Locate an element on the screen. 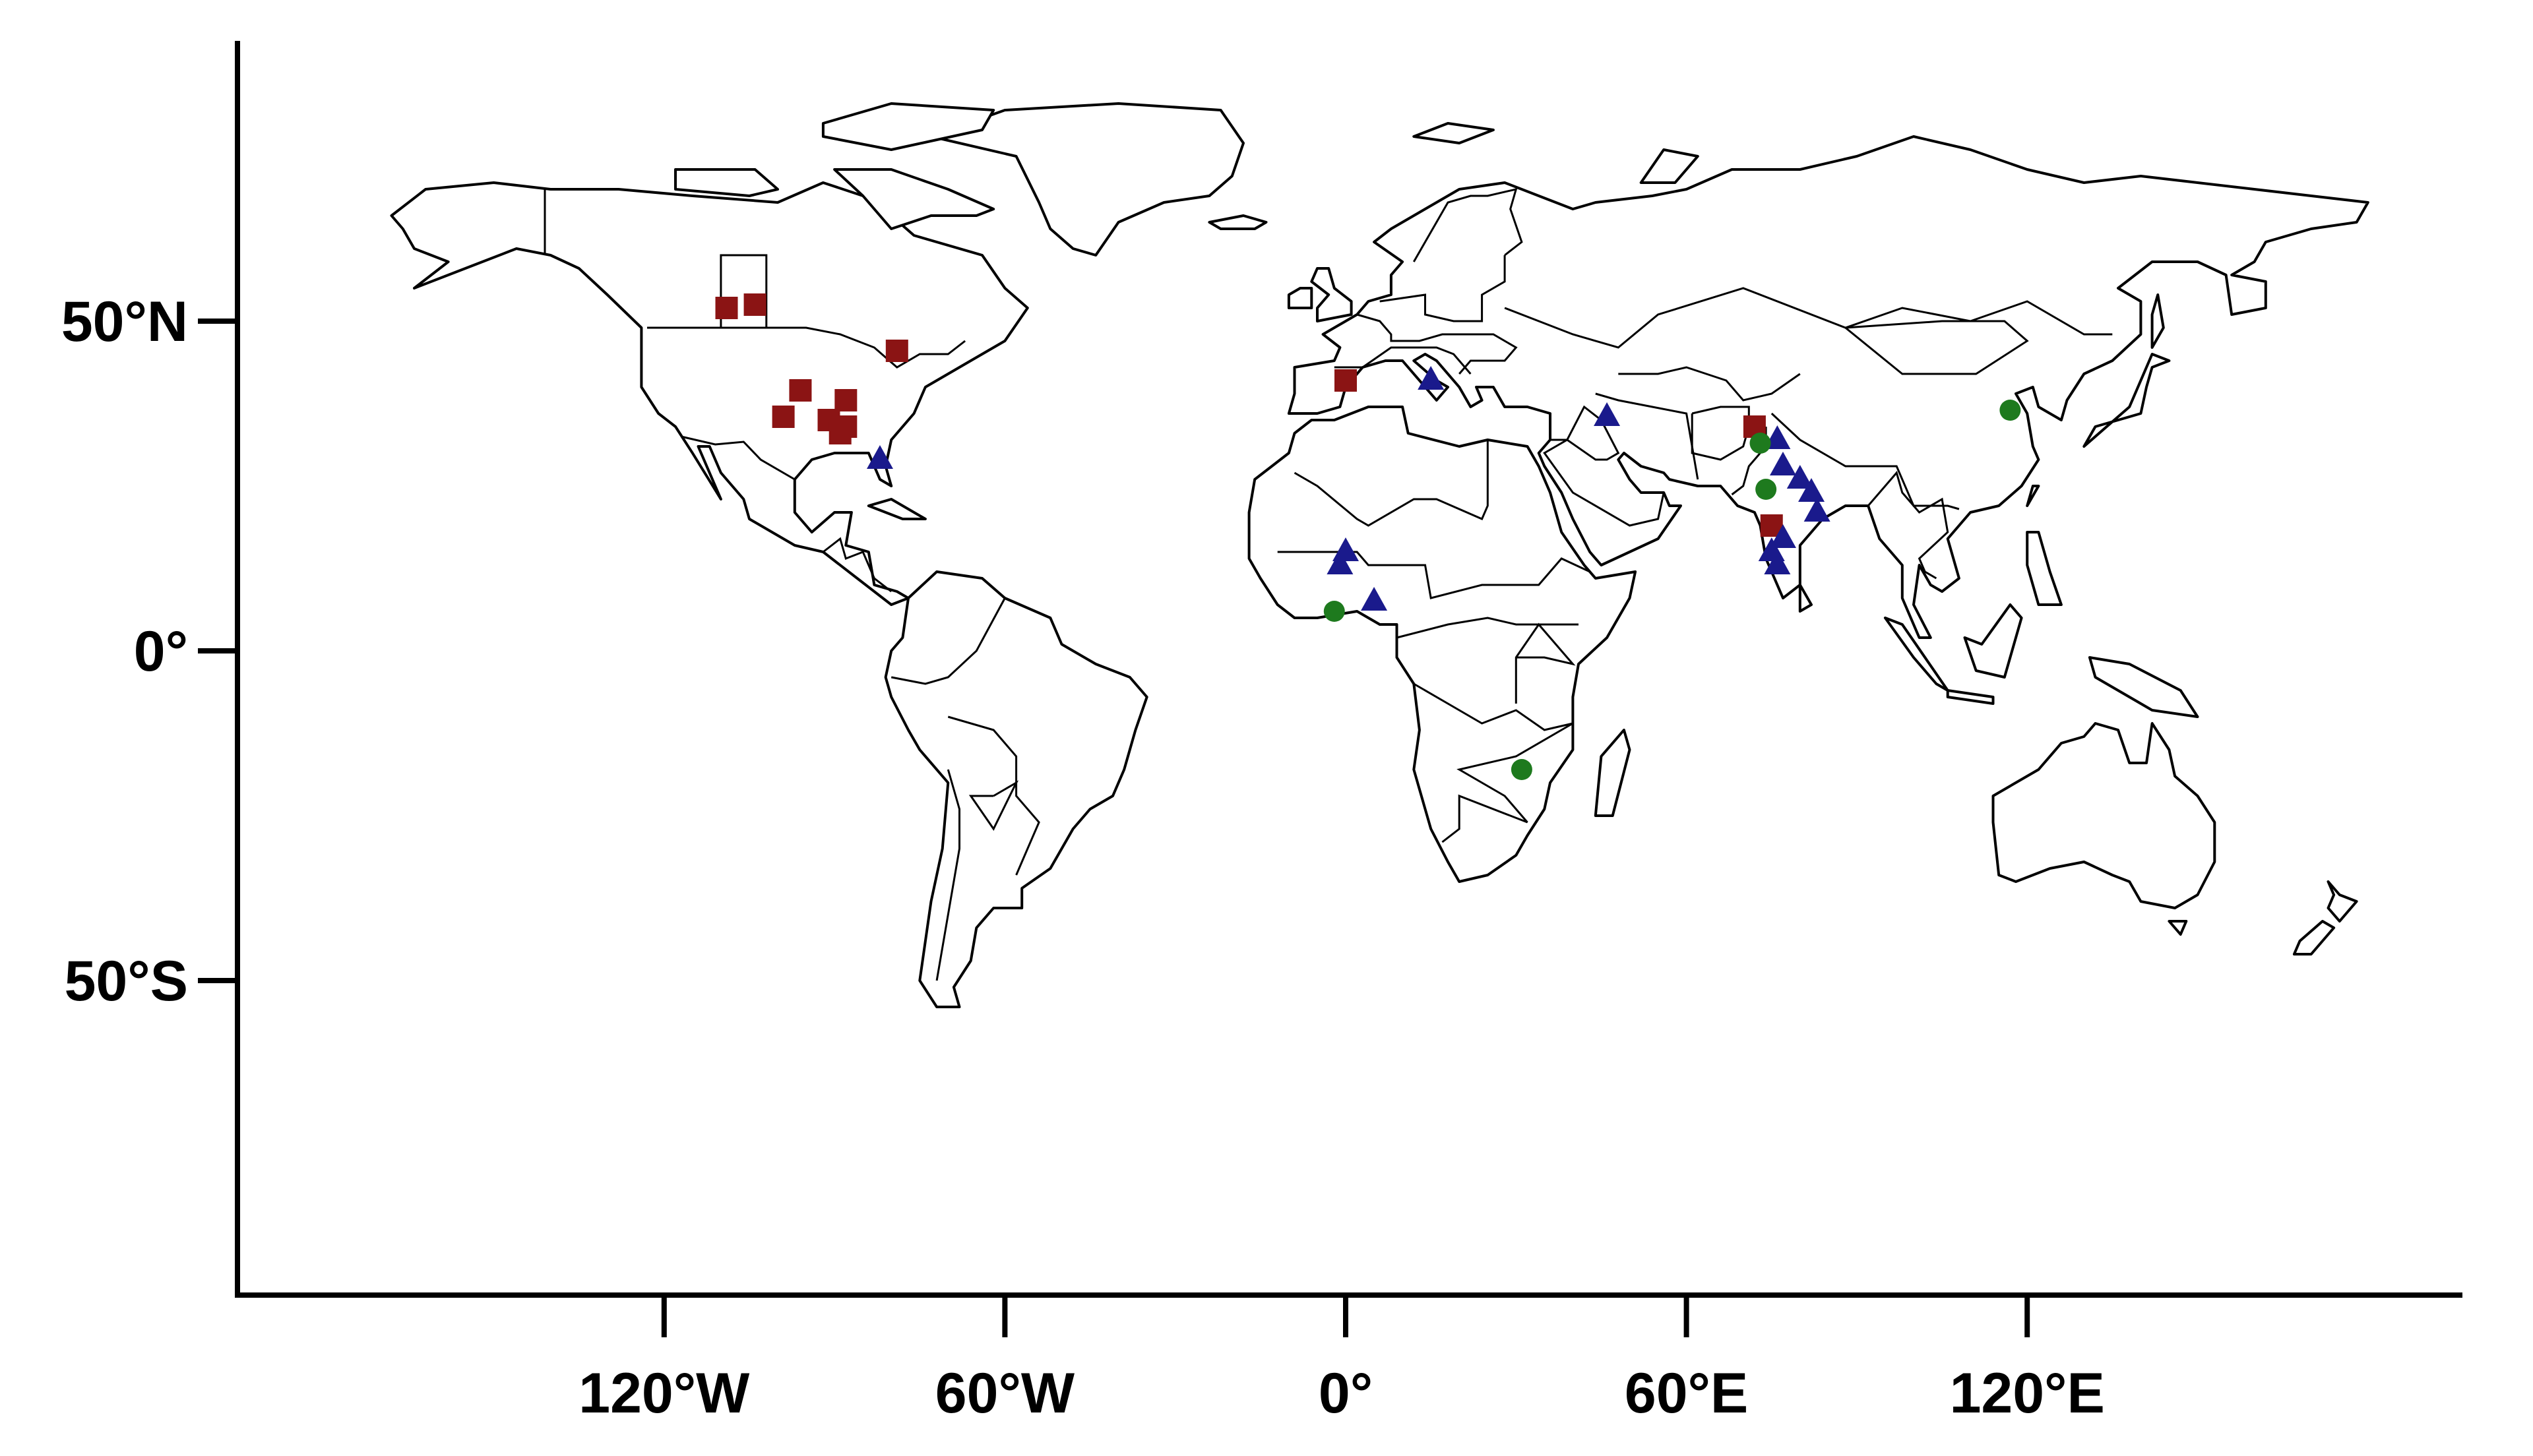 The width and height of the screenshot is (2533, 1456). middle-east-borders is located at coordinates (1604, 466).